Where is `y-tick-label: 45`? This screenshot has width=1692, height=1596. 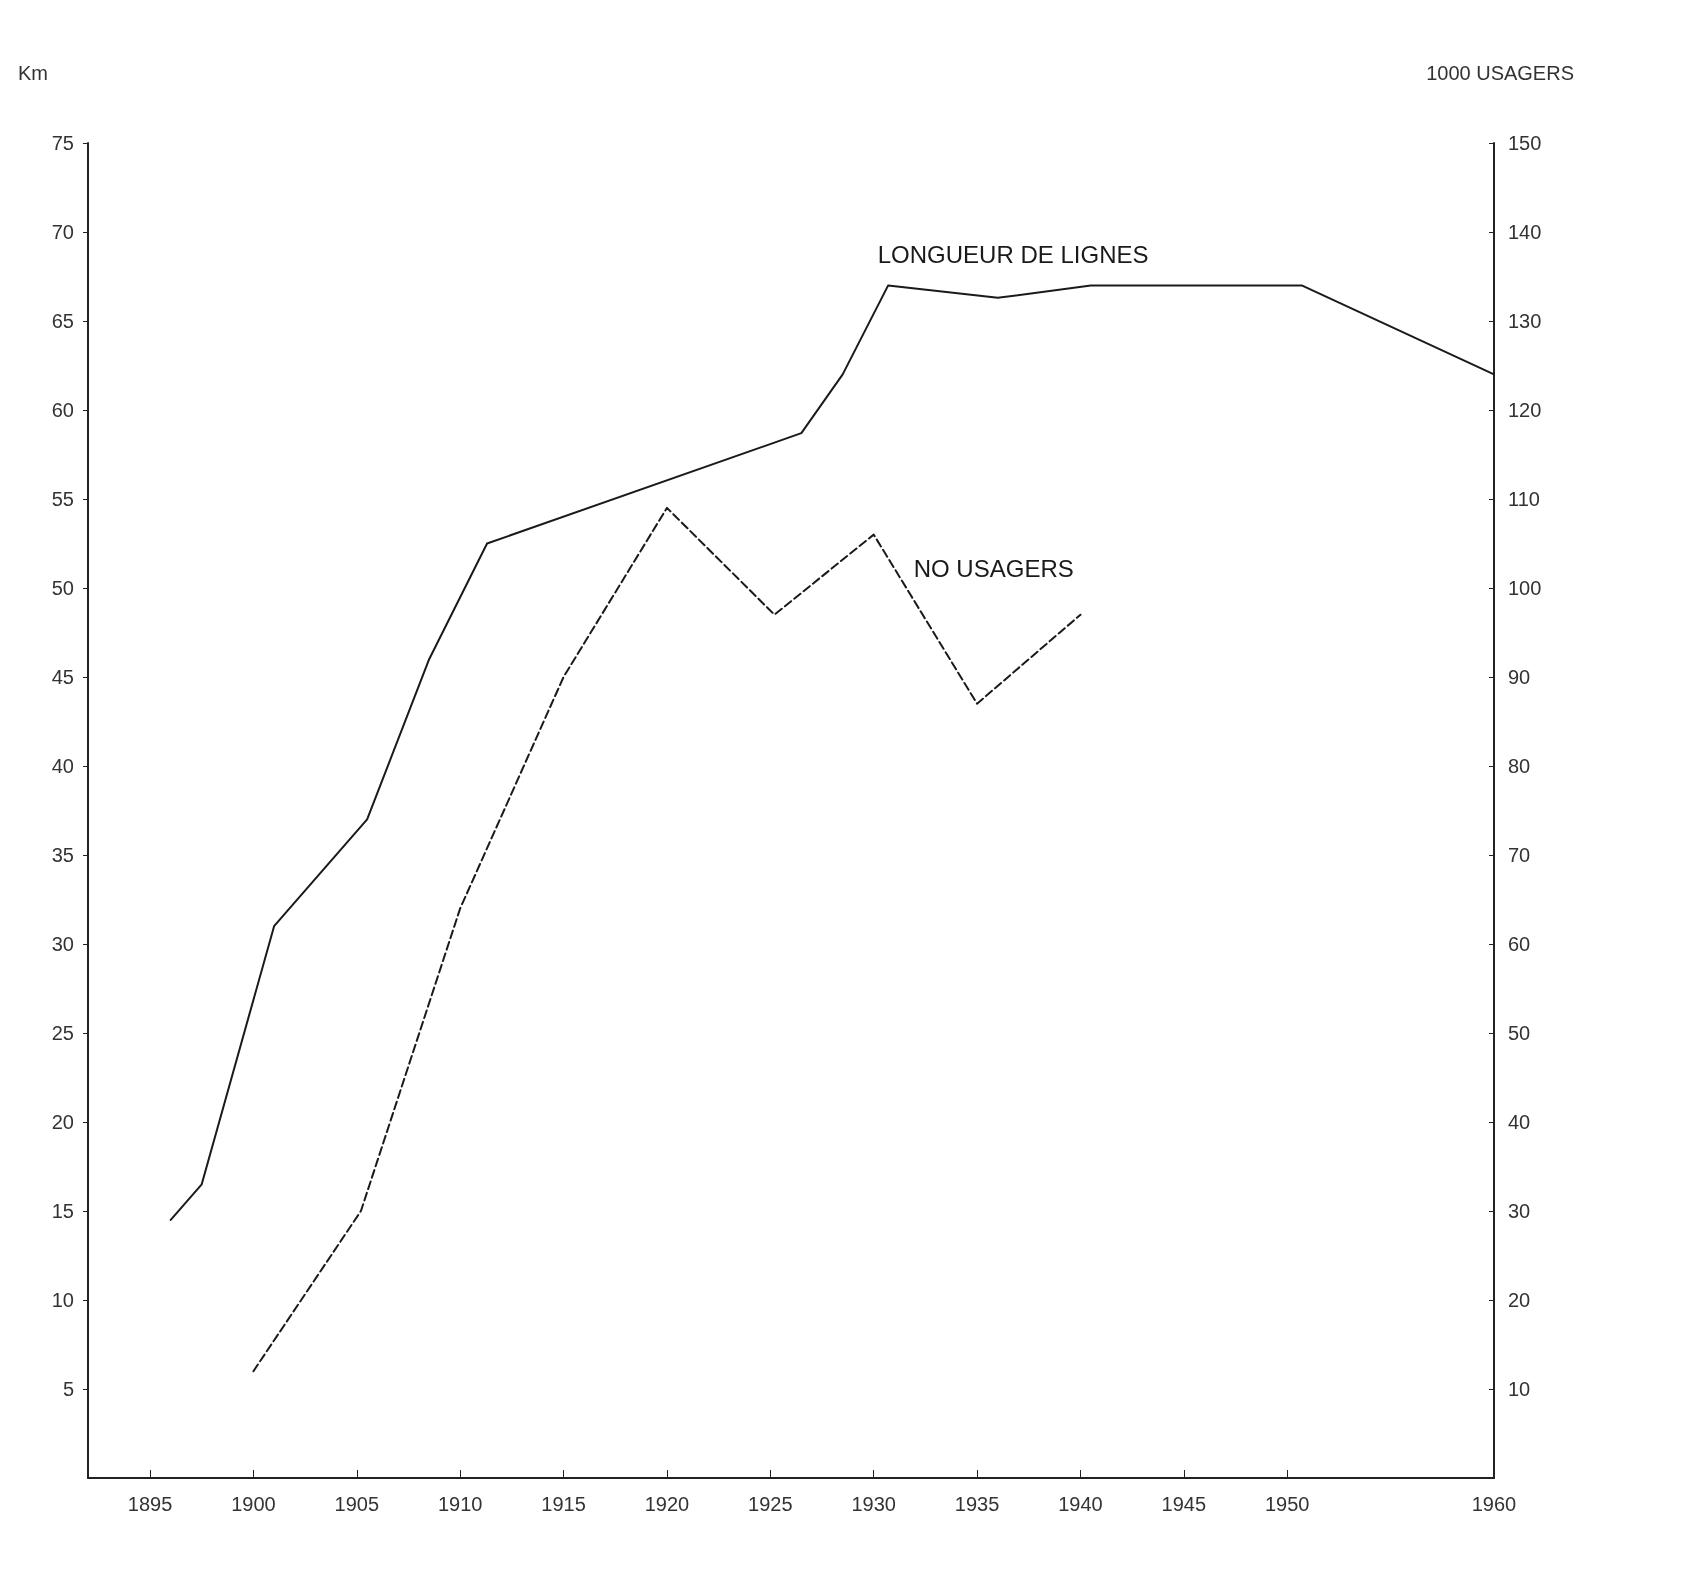 y-tick-label: 45 is located at coordinates (62, 677).